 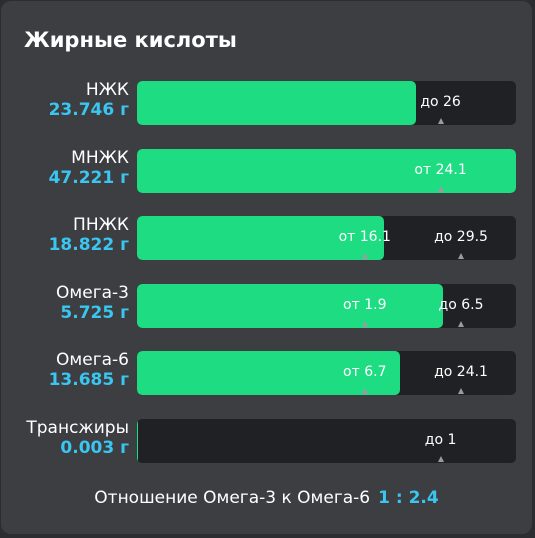 What do you see at coordinates (88, 380) in the screenshot?
I see `nutrient-amount: 13.685 г` at bounding box center [88, 380].